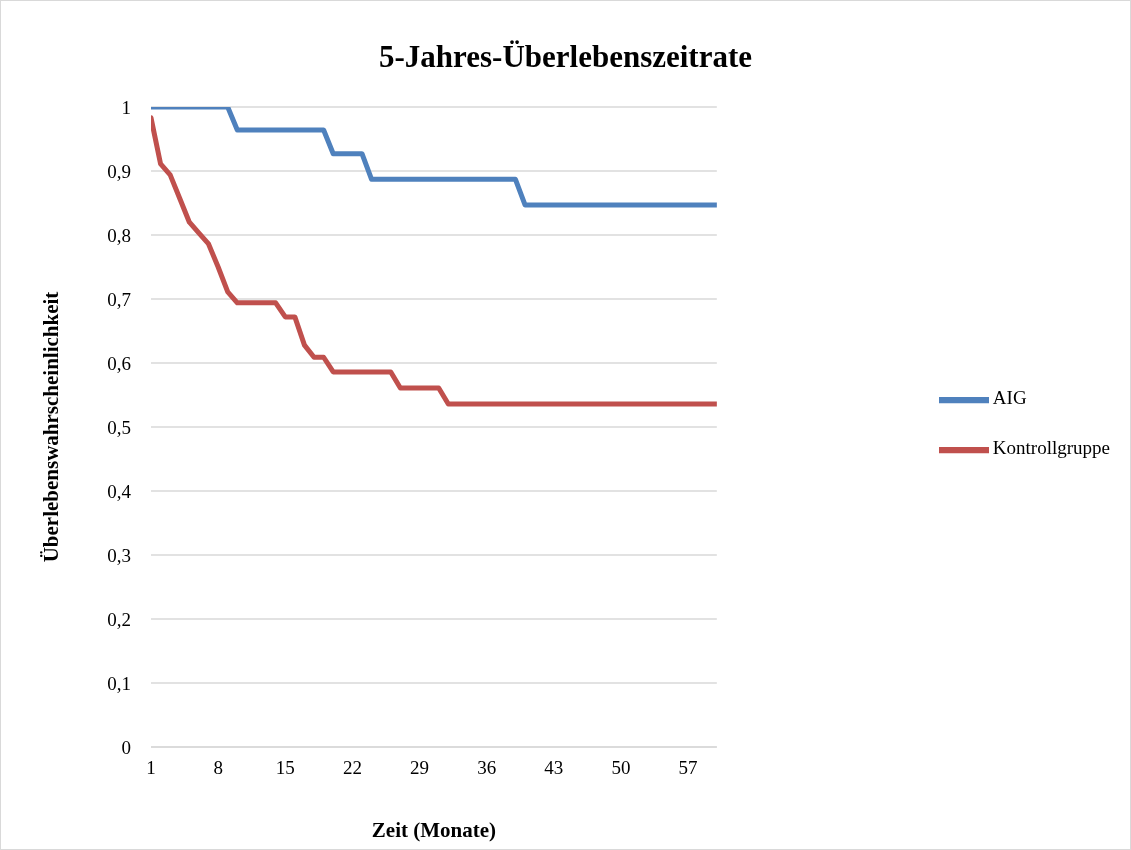  I want to click on x-tick-label: 15, so click(285, 768).